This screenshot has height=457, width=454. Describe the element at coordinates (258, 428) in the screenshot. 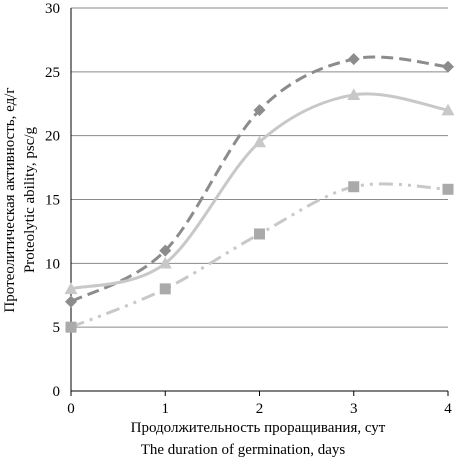

I see `x-axis-label-ru: Продолжительность проращивания, сут` at that location.